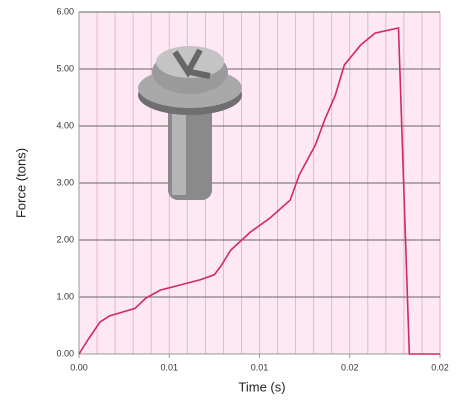  I want to click on x-tick-label: 0.00, so click(79, 367).